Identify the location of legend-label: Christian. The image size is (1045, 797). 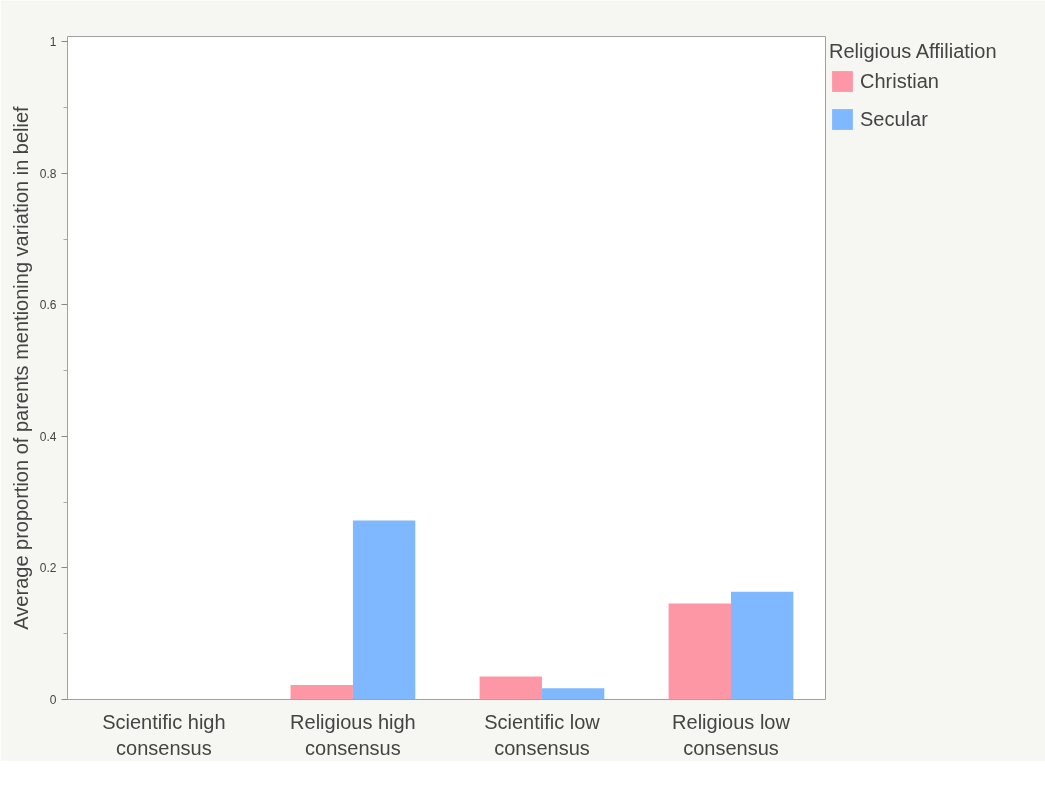
(899, 81).